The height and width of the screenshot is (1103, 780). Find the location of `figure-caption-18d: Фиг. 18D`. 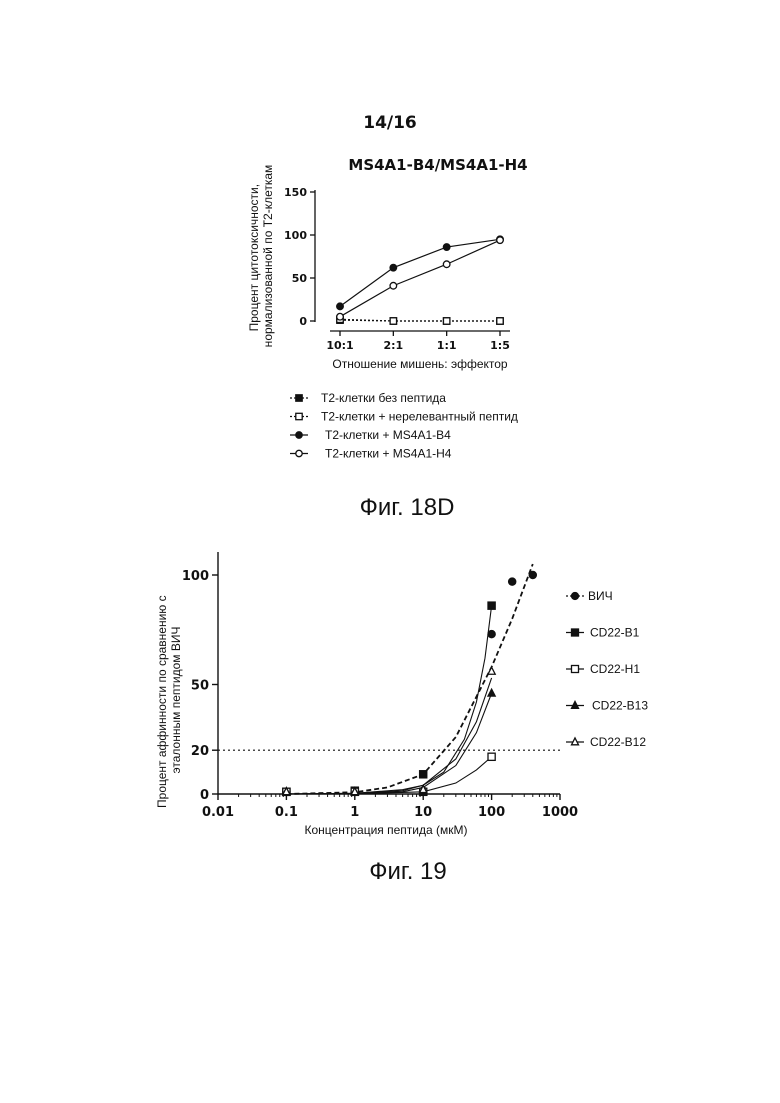

figure-caption-18d: Фиг. 18D is located at coordinates (398, 508).